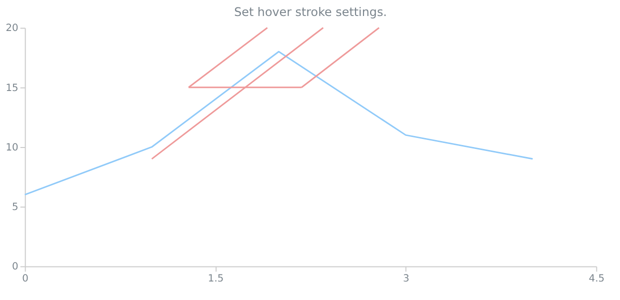 Image resolution: width=620 pixels, height=300 pixels. I want to click on y-tick-label: 20, so click(12, 28).